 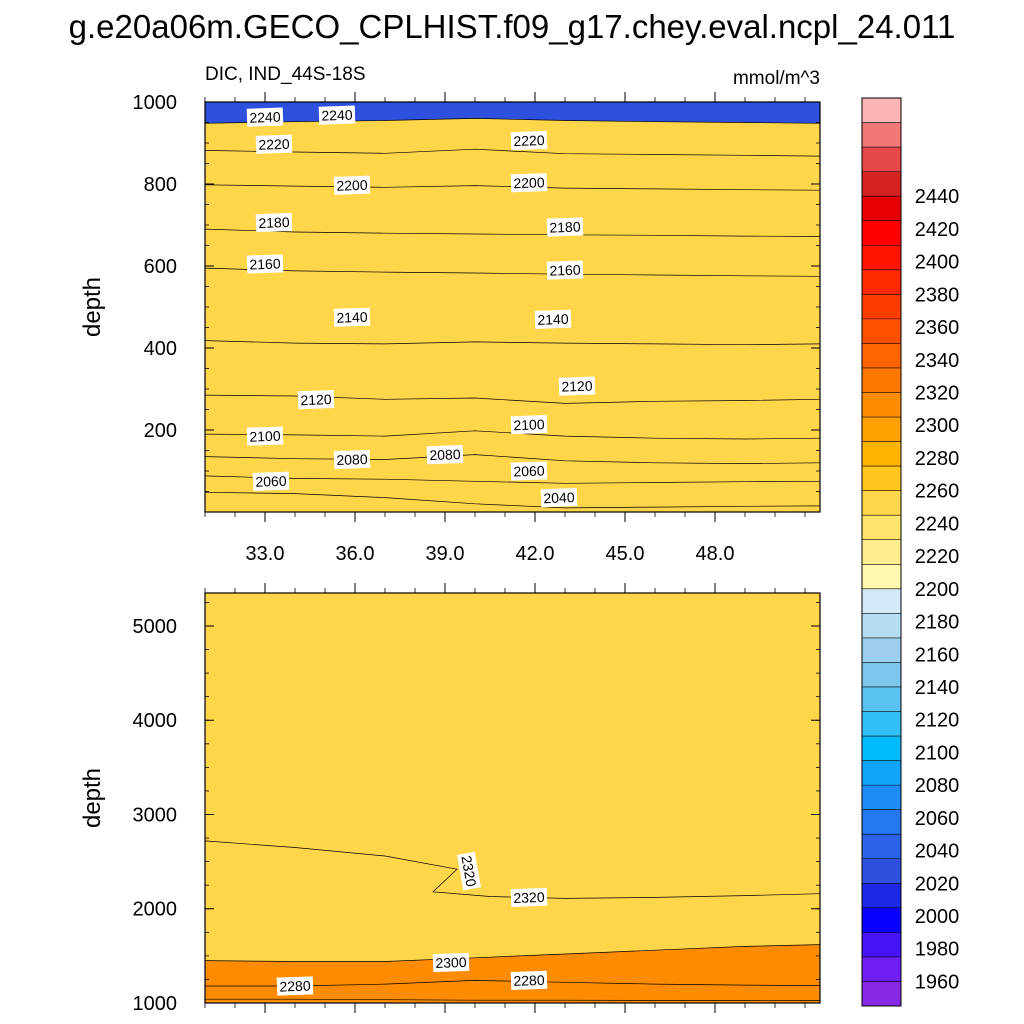 I want to click on colorbar-tick-label: 2380, so click(x=937, y=295).